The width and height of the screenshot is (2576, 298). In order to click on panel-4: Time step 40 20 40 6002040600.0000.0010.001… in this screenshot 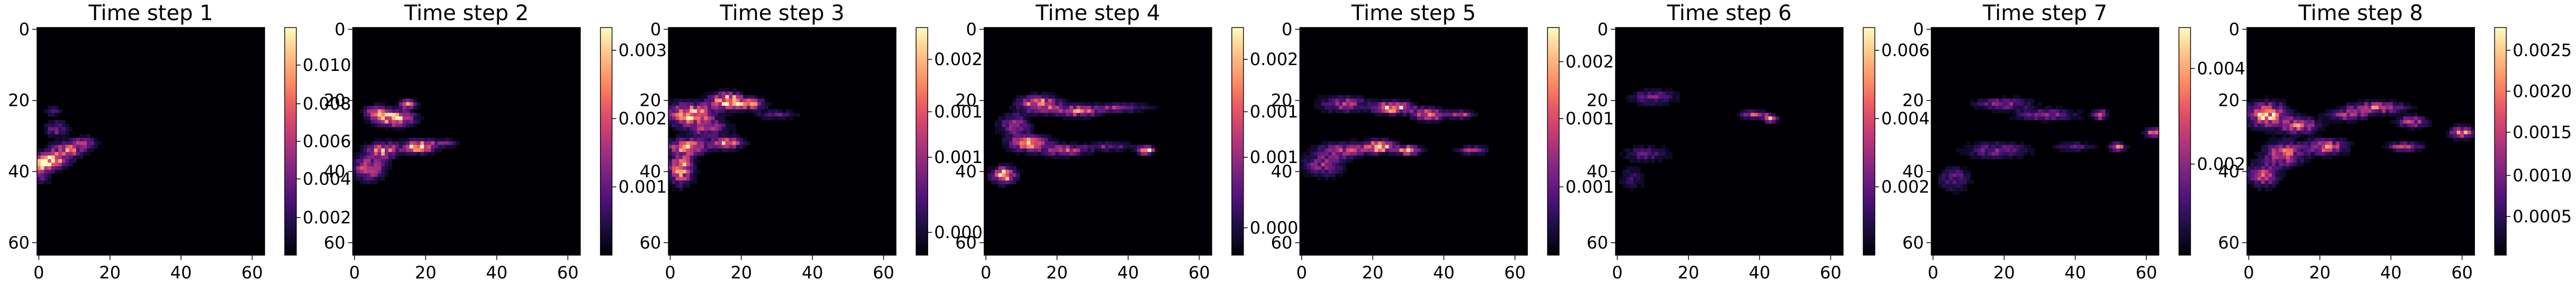, I will do `click(1126, 142)`.